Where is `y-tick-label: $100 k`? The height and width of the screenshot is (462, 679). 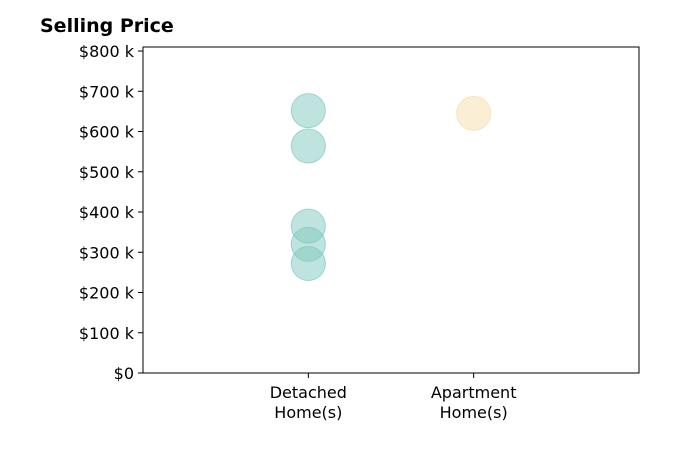 y-tick-label: $100 k is located at coordinates (107, 333).